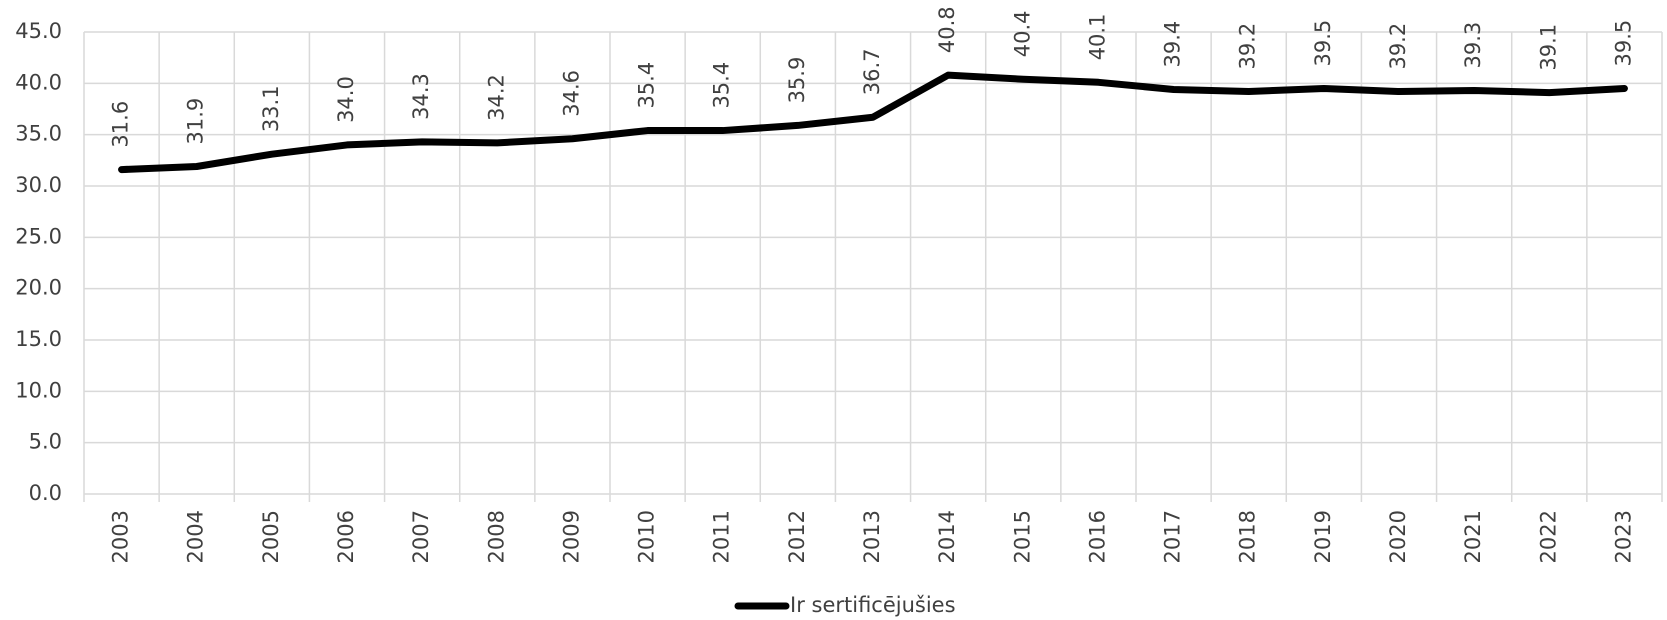 The image size is (1667, 620). I want to click on data-label: 31.6, so click(121, 124).